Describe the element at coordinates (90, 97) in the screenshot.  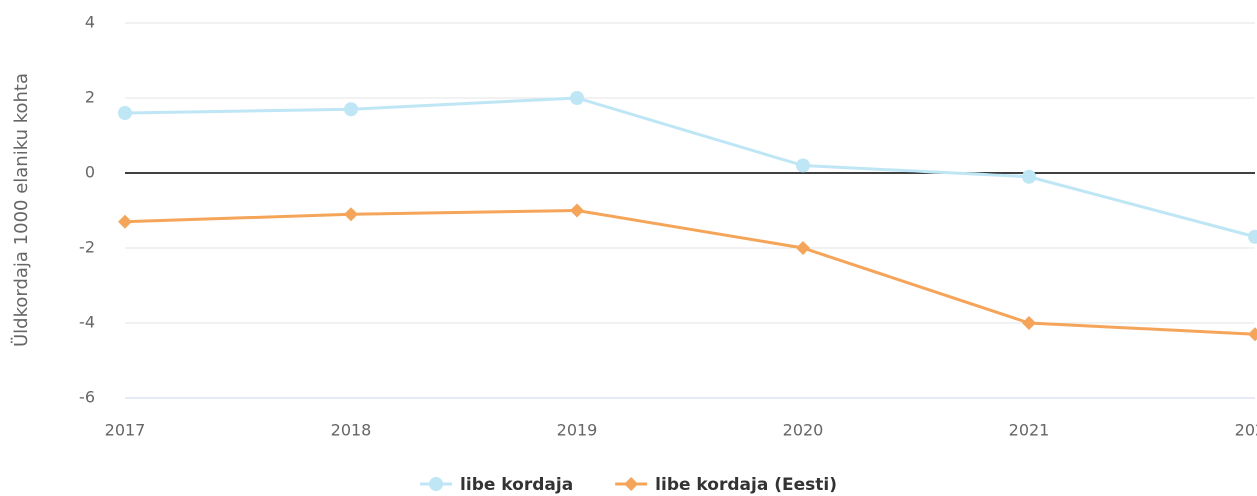
I see `y-tick-label: 2` at that location.